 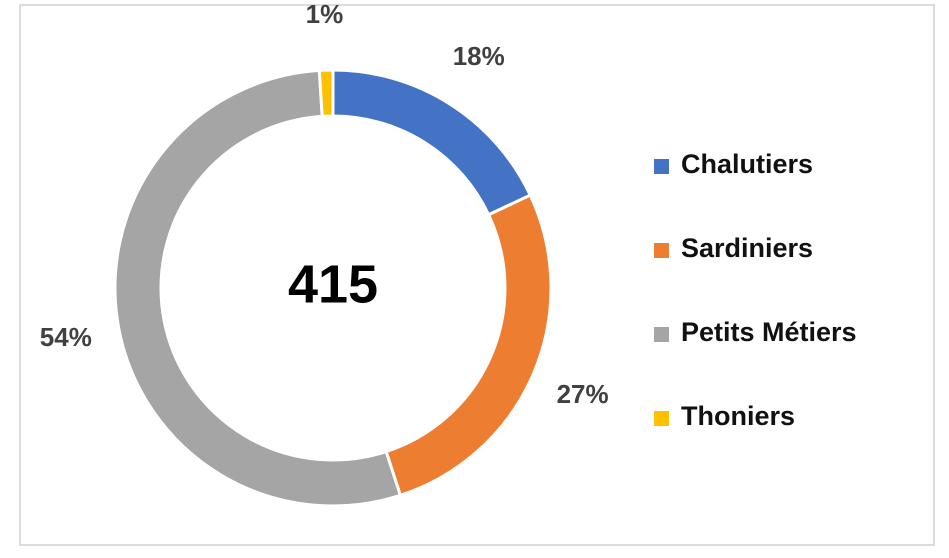 I want to click on data-label: 54%, so click(x=66, y=337).